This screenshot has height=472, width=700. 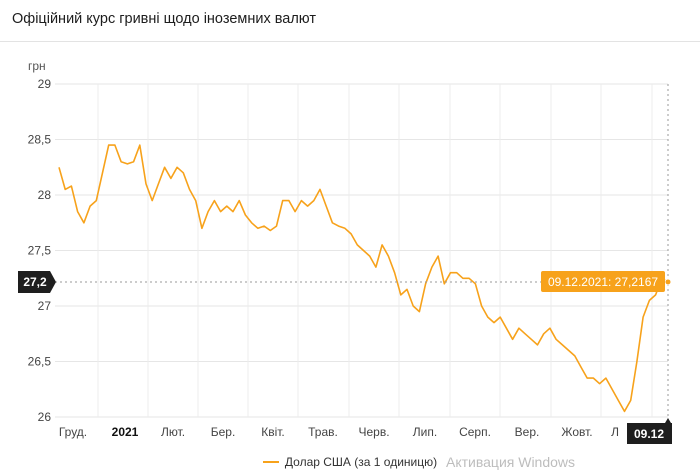 I want to click on tooltip-box, so click(x=603, y=281).